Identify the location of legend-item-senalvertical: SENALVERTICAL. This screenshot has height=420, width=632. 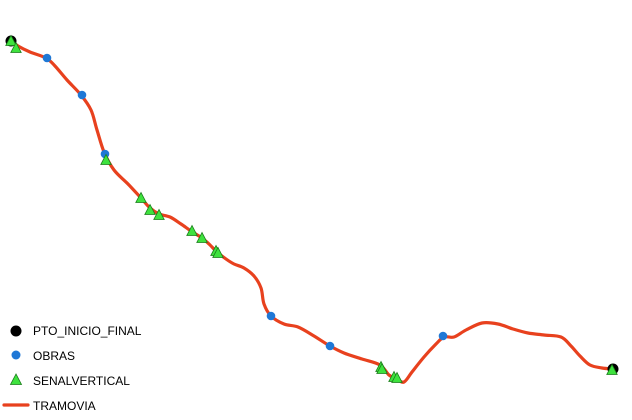
(71, 381).